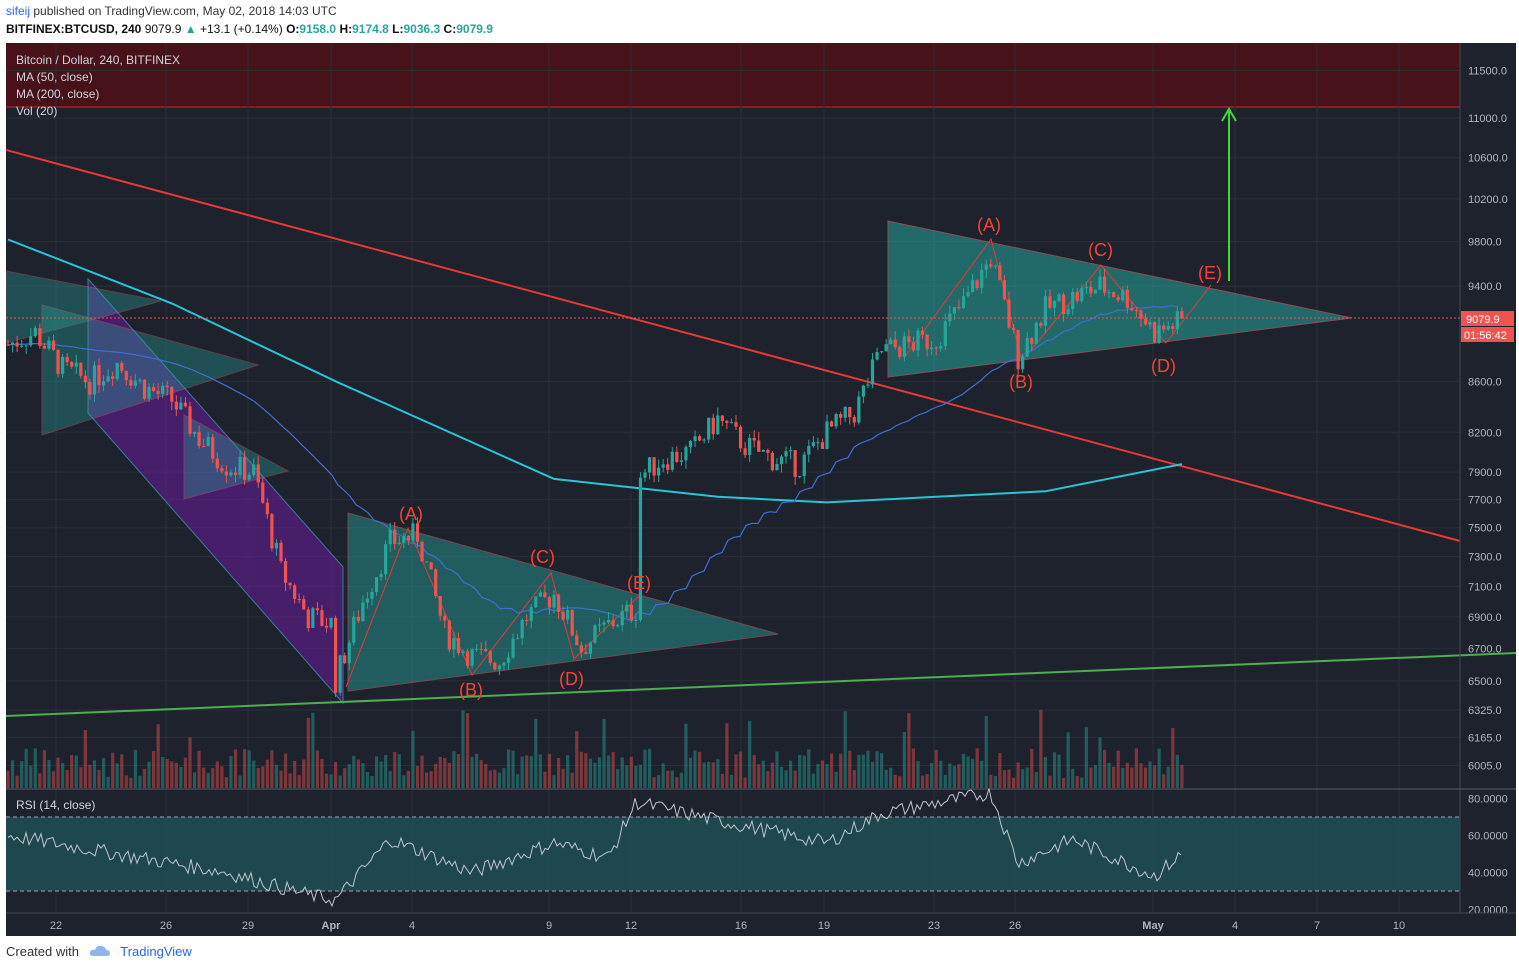 This screenshot has height=970, width=1519. I want to click on tradingview-link: TradingView, so click(156, 951).